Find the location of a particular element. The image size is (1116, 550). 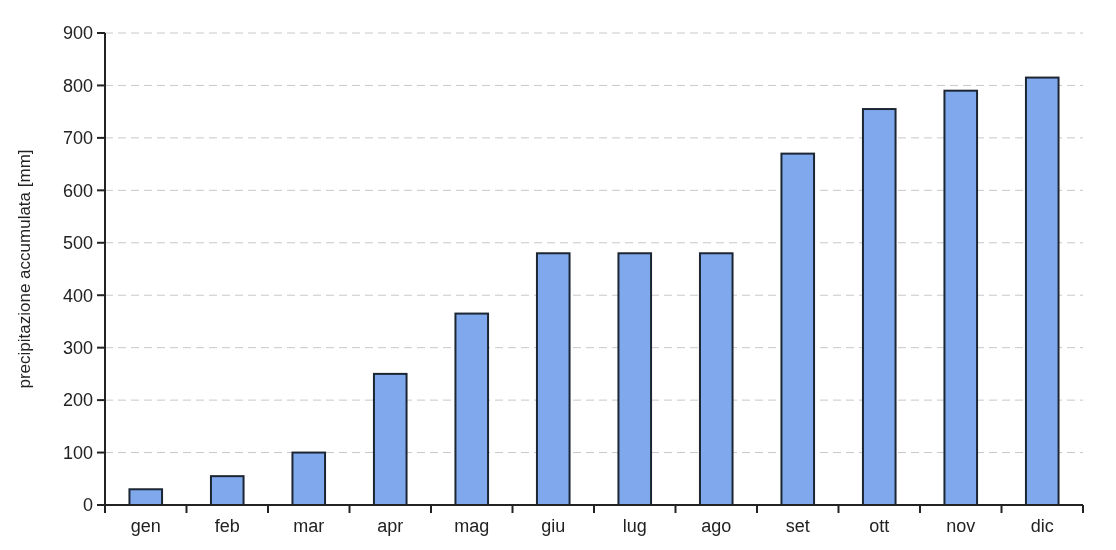

y-tick-label: 800 is located at coordinates (77, 85).